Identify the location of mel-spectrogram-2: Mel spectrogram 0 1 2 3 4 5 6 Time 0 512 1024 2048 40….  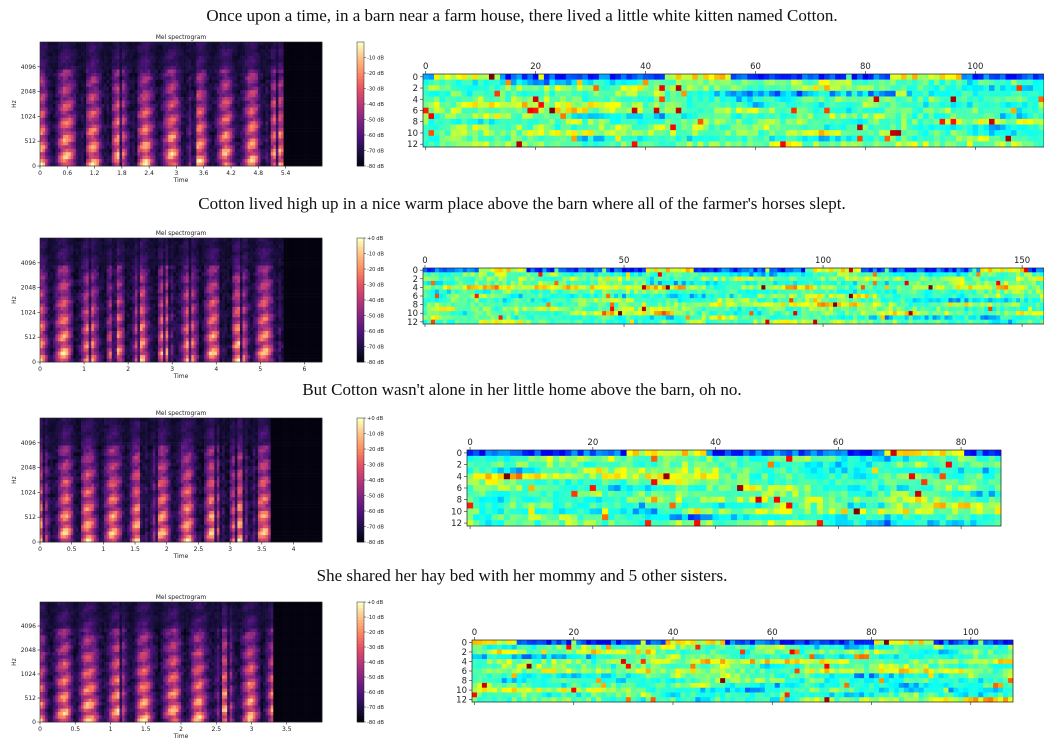
(197, 305).